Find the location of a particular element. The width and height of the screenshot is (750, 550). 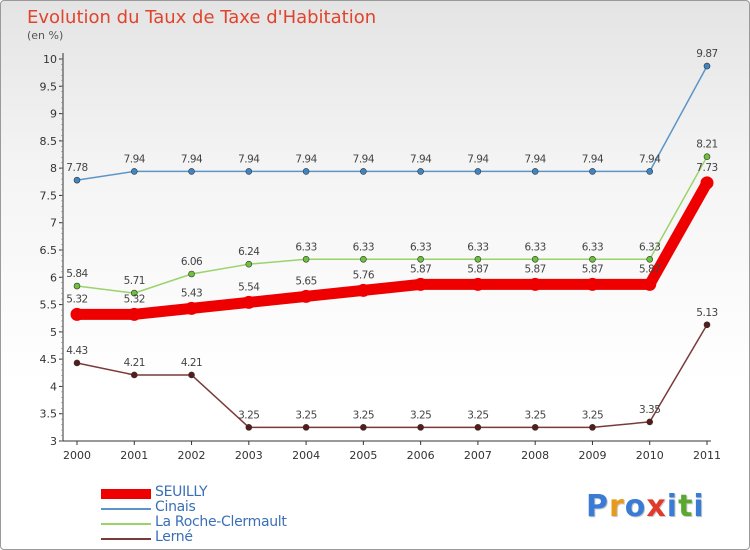

x-tick-label: 2007 is located at coordinates (478, 455).